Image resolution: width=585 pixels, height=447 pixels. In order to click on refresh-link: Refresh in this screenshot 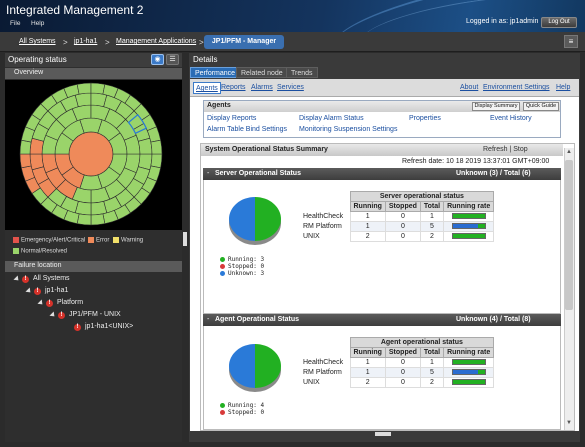, I will do `click(495, 149)`.